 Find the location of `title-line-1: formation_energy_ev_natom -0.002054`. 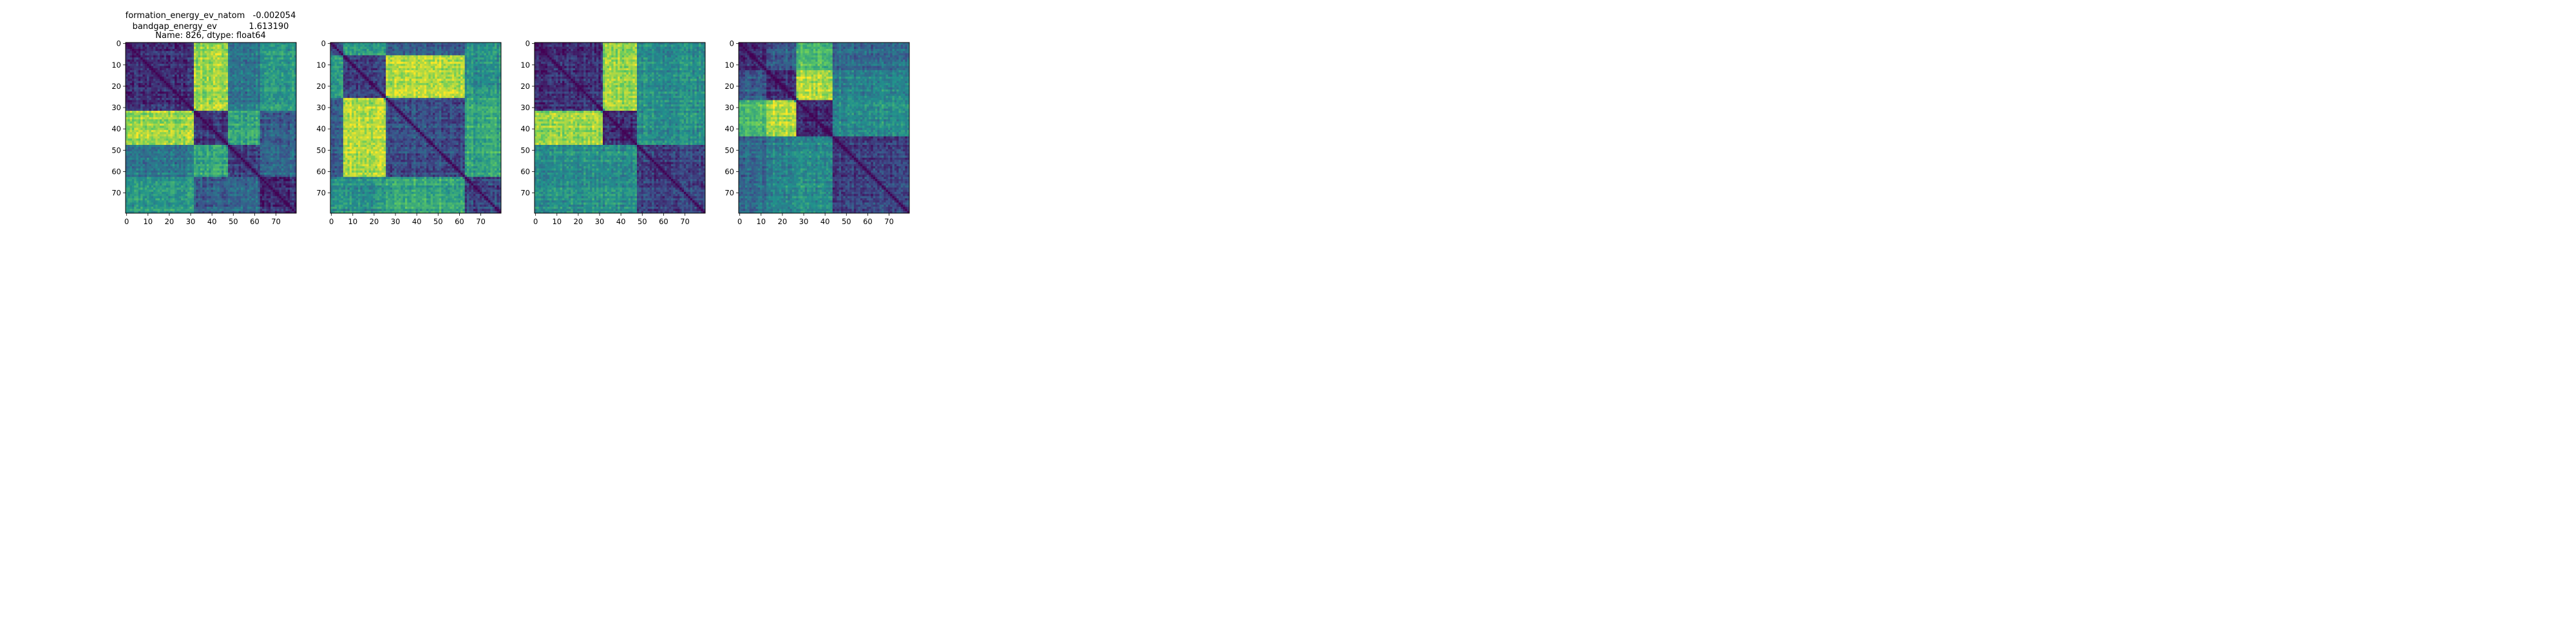

title-line-1: formation_energy_ev_natom -0.002054 is located at coordinates (211, 16).